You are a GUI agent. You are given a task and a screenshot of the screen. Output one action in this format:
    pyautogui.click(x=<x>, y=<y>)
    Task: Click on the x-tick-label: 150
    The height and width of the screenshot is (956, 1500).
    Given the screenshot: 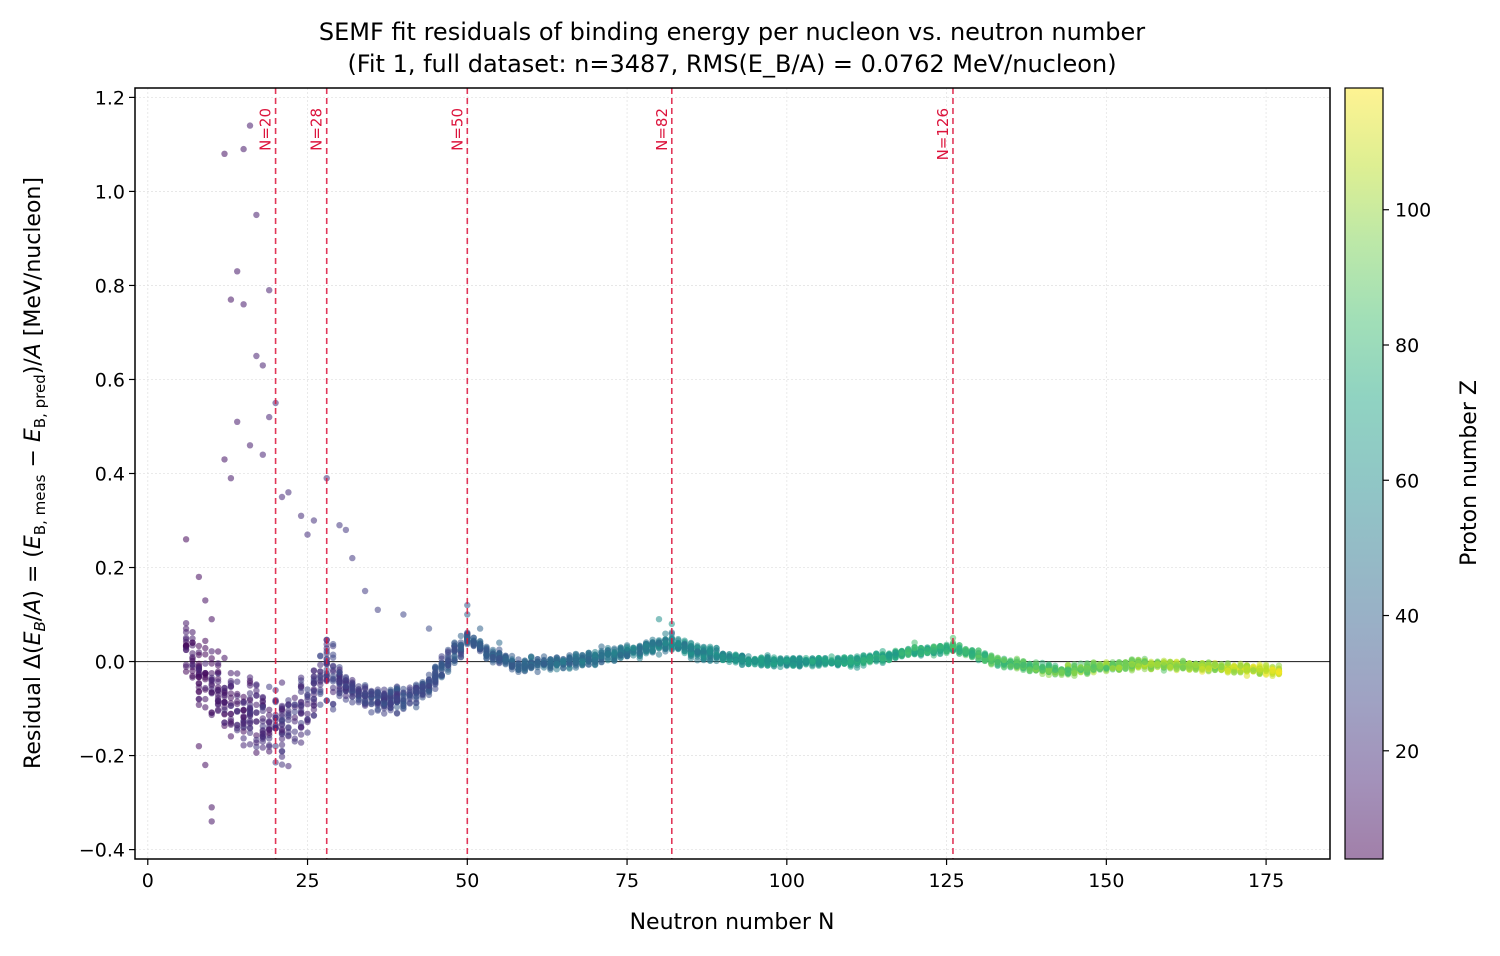 What is the action you would take?
    pyautogui.click(x=1106, y=881)
    